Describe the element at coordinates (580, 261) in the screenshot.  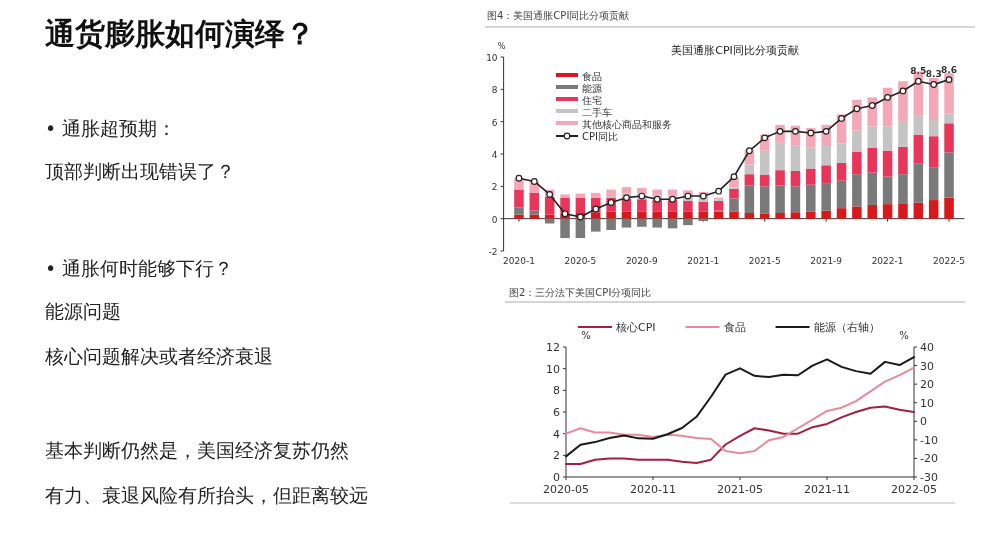
I see `x-tick-label: 2020-5` at that location.